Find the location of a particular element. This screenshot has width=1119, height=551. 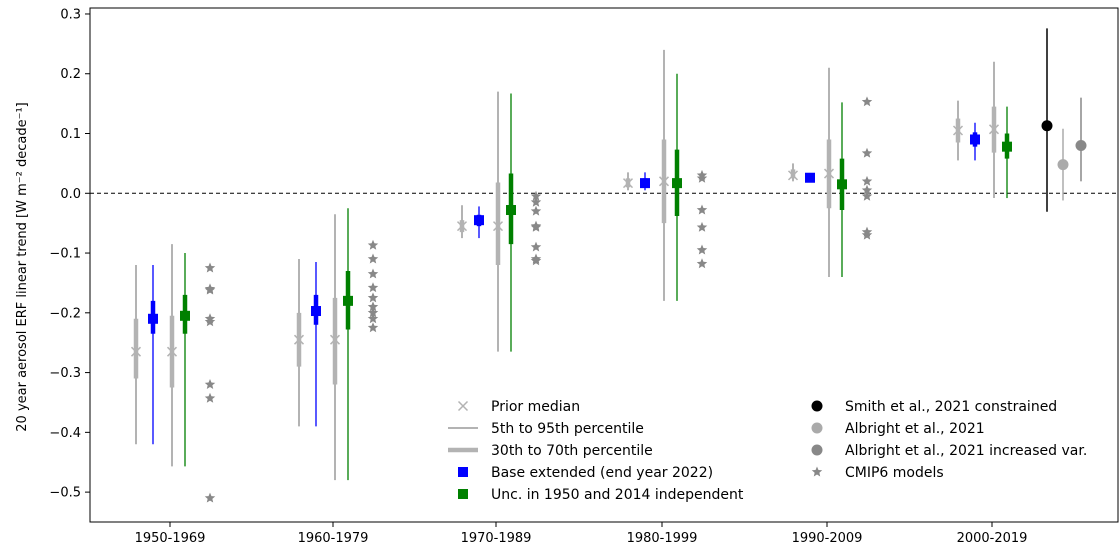

legend-marker-smith is located at coordinates (817, 406).